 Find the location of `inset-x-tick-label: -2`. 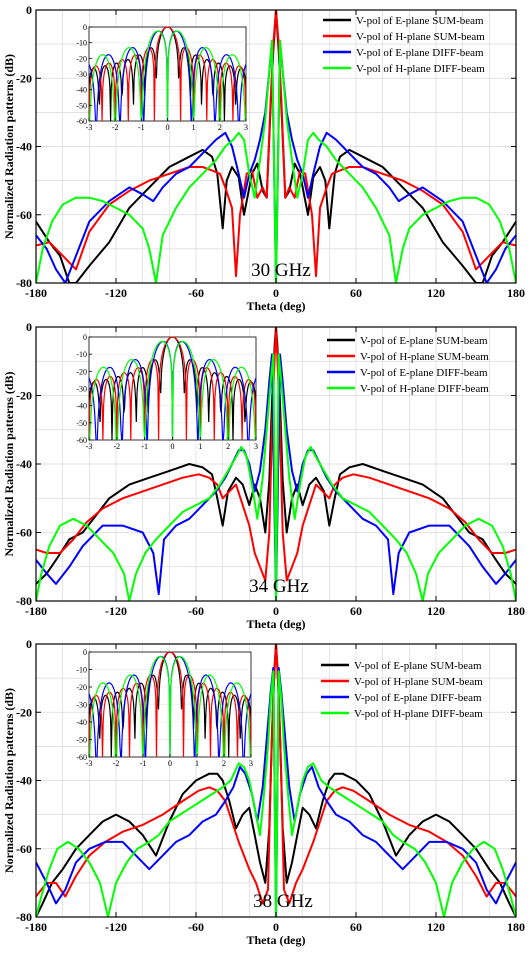

inset-x-tick-label: -2 is located at coordinates (116, 446).